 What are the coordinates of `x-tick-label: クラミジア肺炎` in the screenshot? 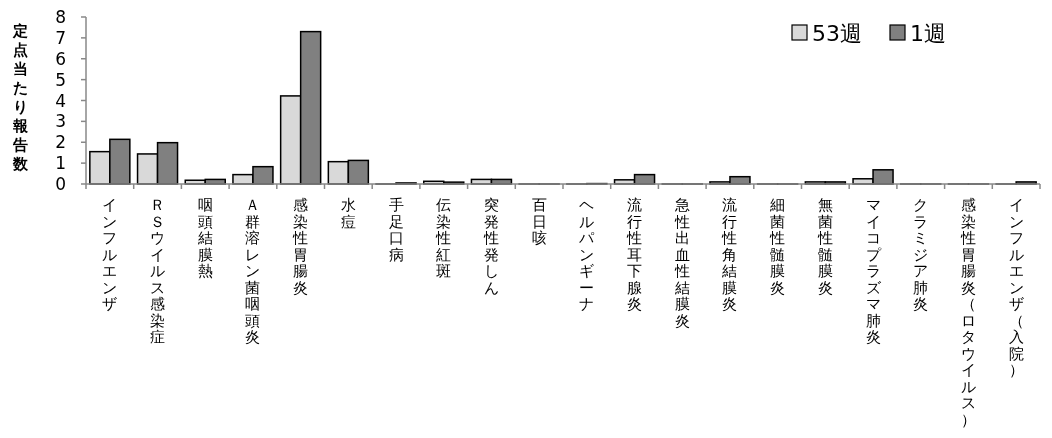 It's located at (921, 254).